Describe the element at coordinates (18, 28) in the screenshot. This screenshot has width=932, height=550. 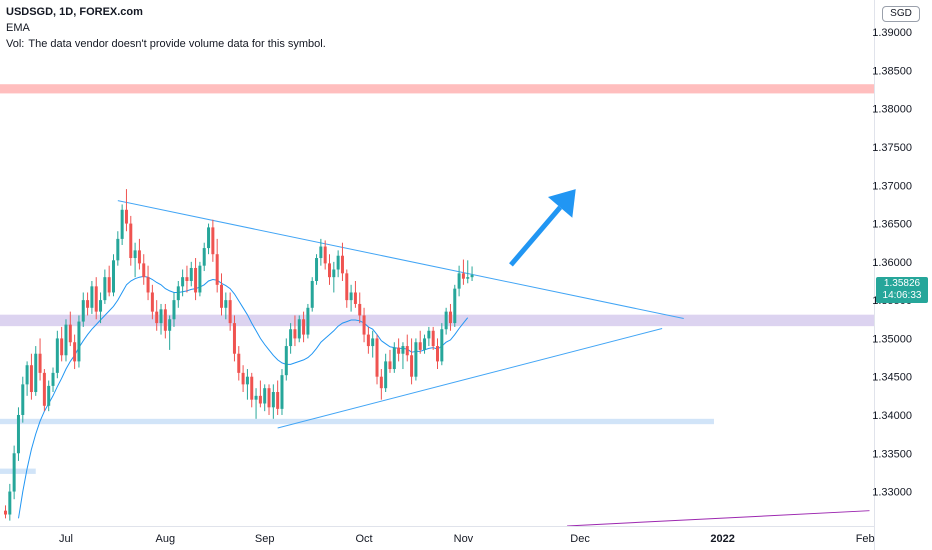
I see `ema-indicator-label: EMA` at that location.